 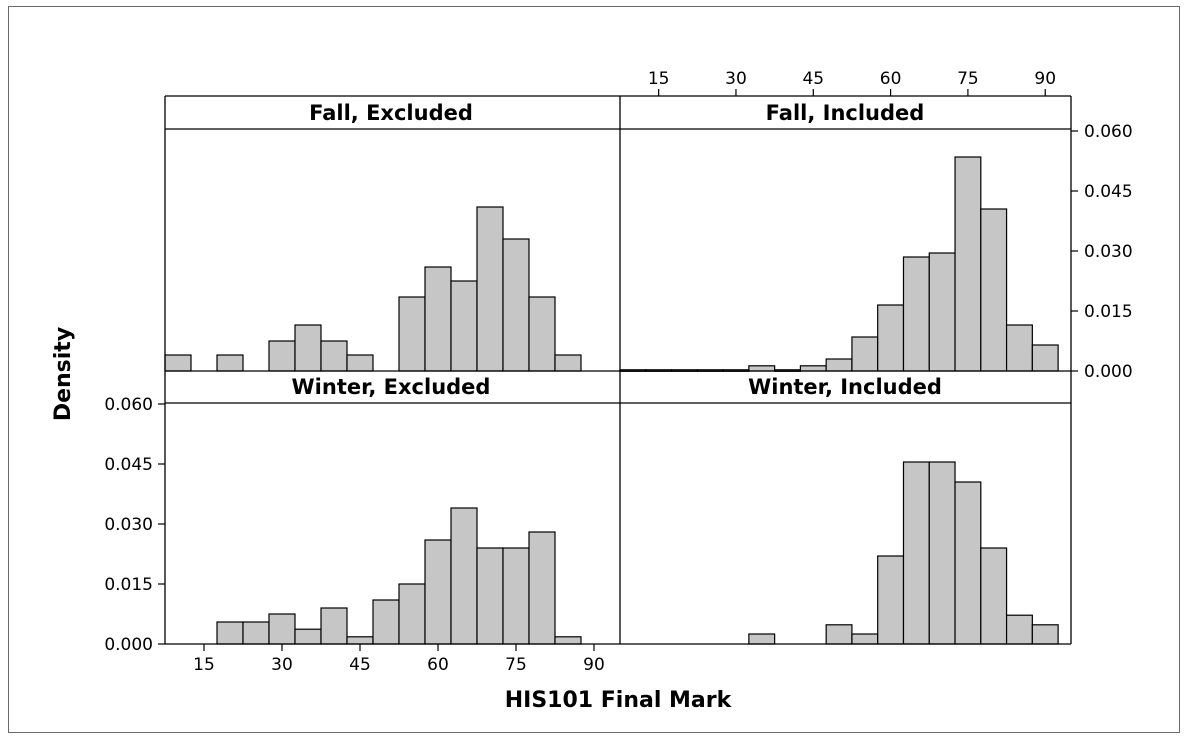 What do you see at coordinates (360, 665) in the screenshot?
I see `x-tick-label-bottom-45: 45` at bounding box center [360, 665].